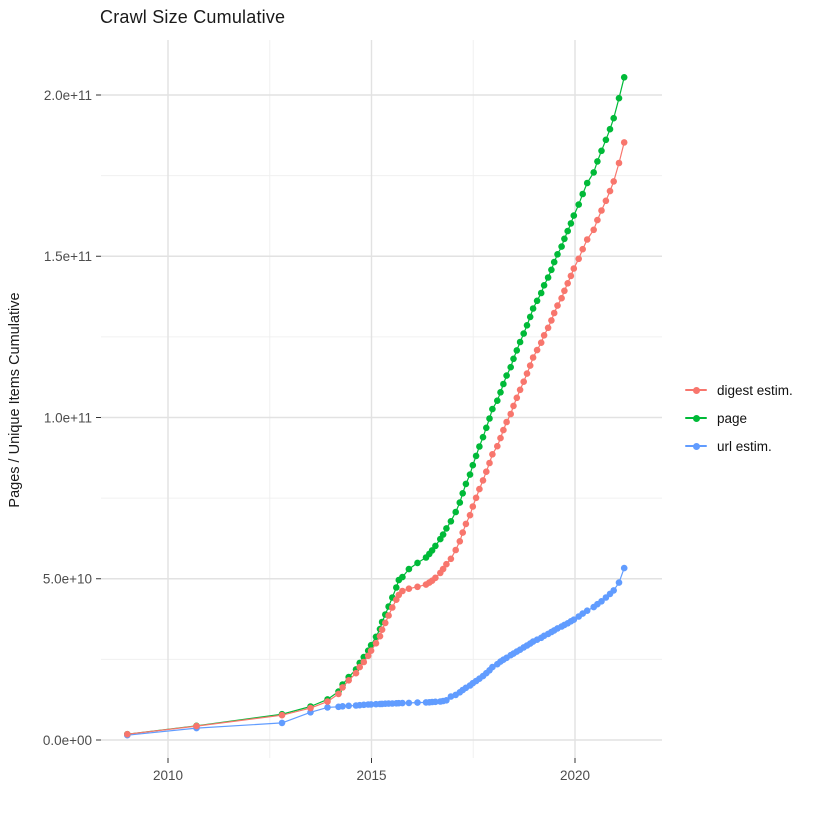 This screenshot has height=827, width=826. Describe the element at coordinates (755, 390) in the screenshot. I see `legend-item-label: digest estim.` at that location.